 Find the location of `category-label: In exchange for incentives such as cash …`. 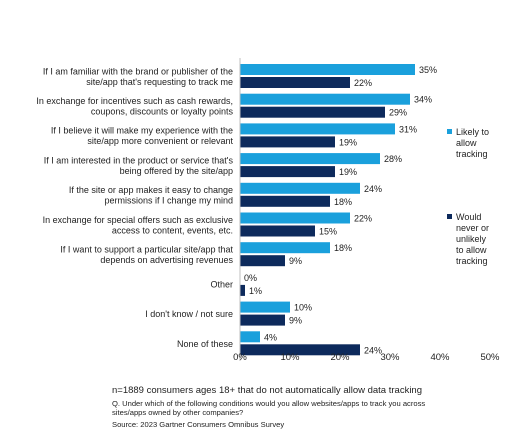

category-label: In exchange for incentives such as cash … is located at coordinates (134, 101).